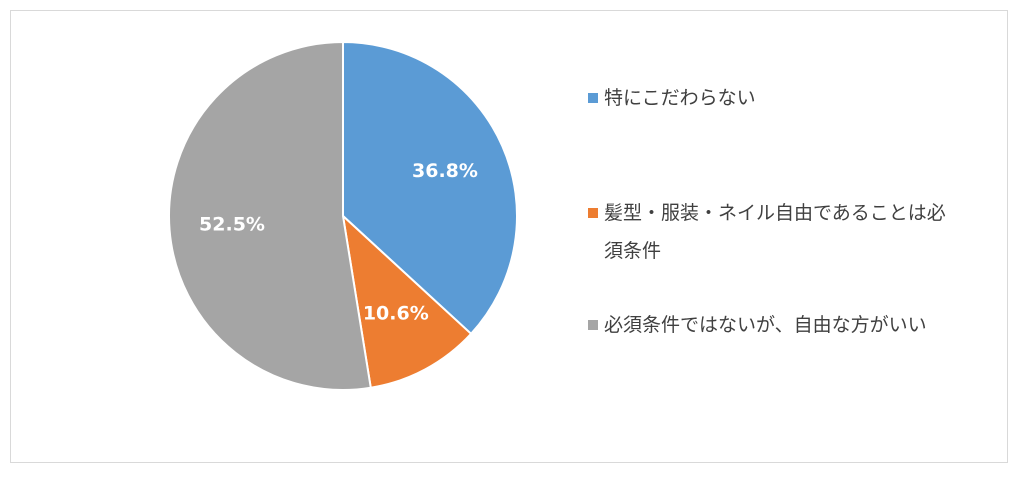  I want to click on legend-label: 特にこだわらない, so click(680, 98).